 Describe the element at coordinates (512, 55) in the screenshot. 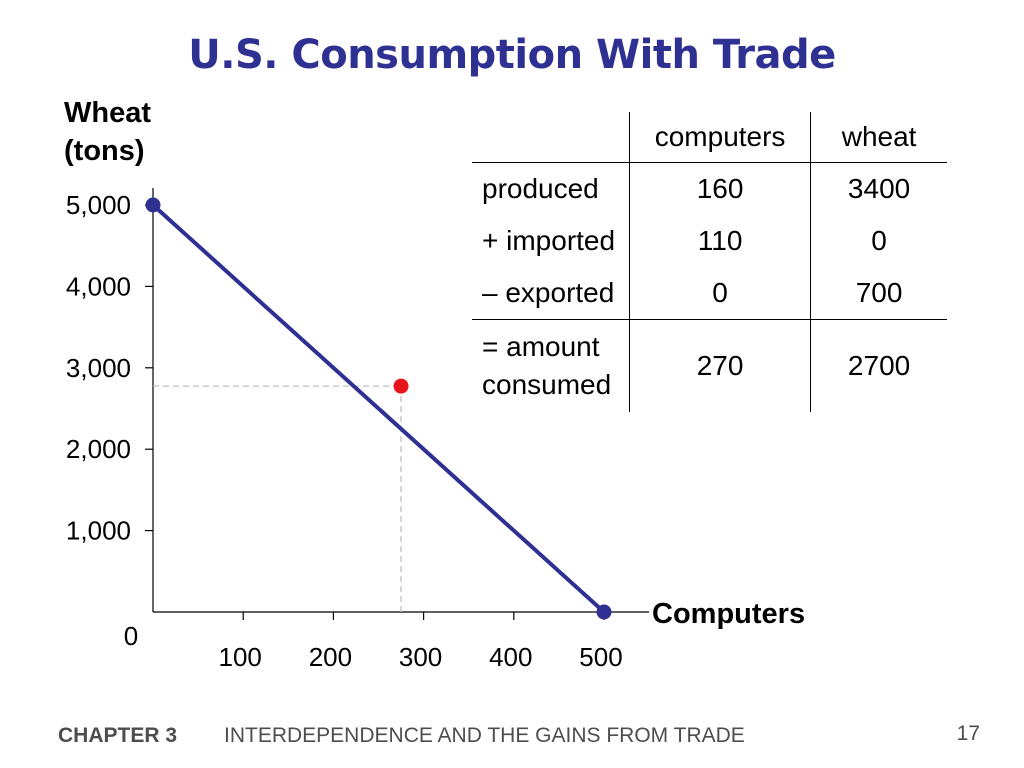

I see `slide-title: U.S. Consumption With Trade` at that location.